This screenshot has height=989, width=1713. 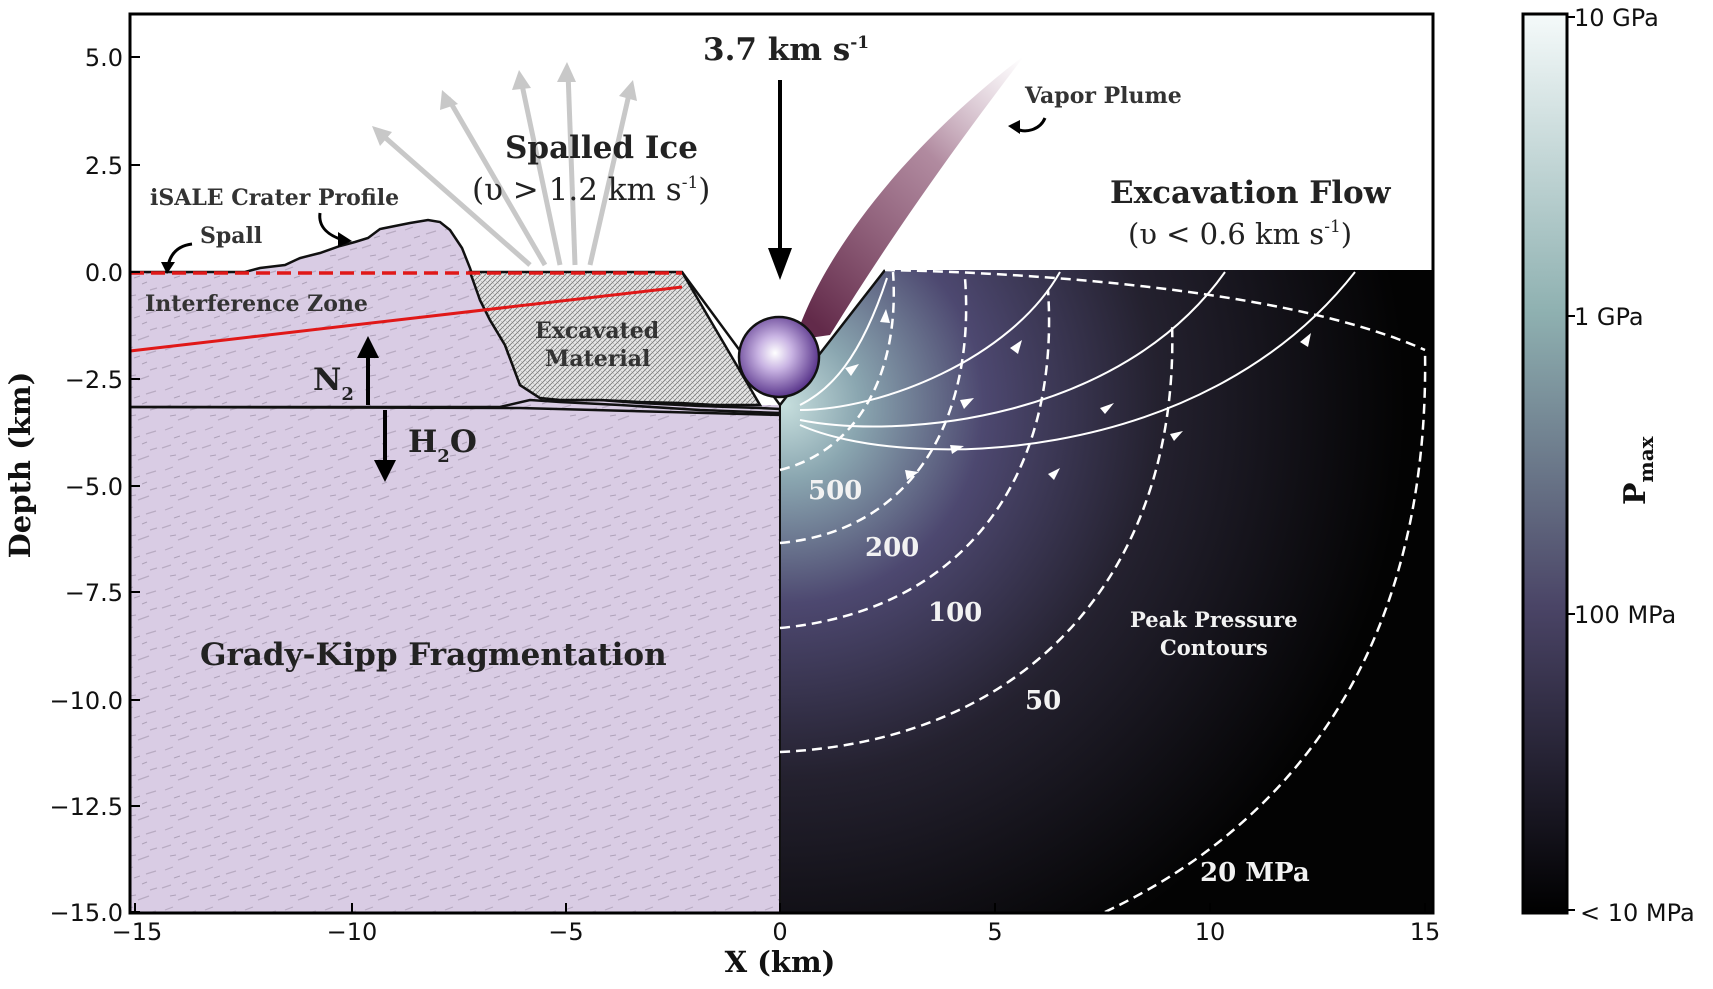 I want to click on spall-pointer-head, so click(x=168, y=268).